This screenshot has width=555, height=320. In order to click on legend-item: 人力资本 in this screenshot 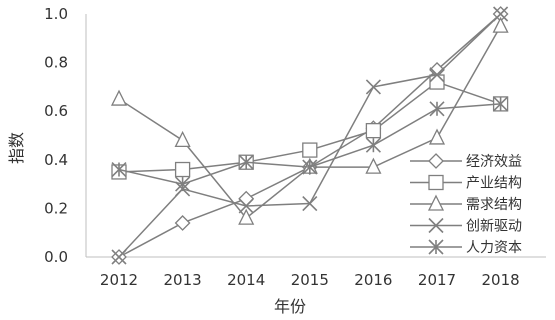, I will do `click(466, 247)`.